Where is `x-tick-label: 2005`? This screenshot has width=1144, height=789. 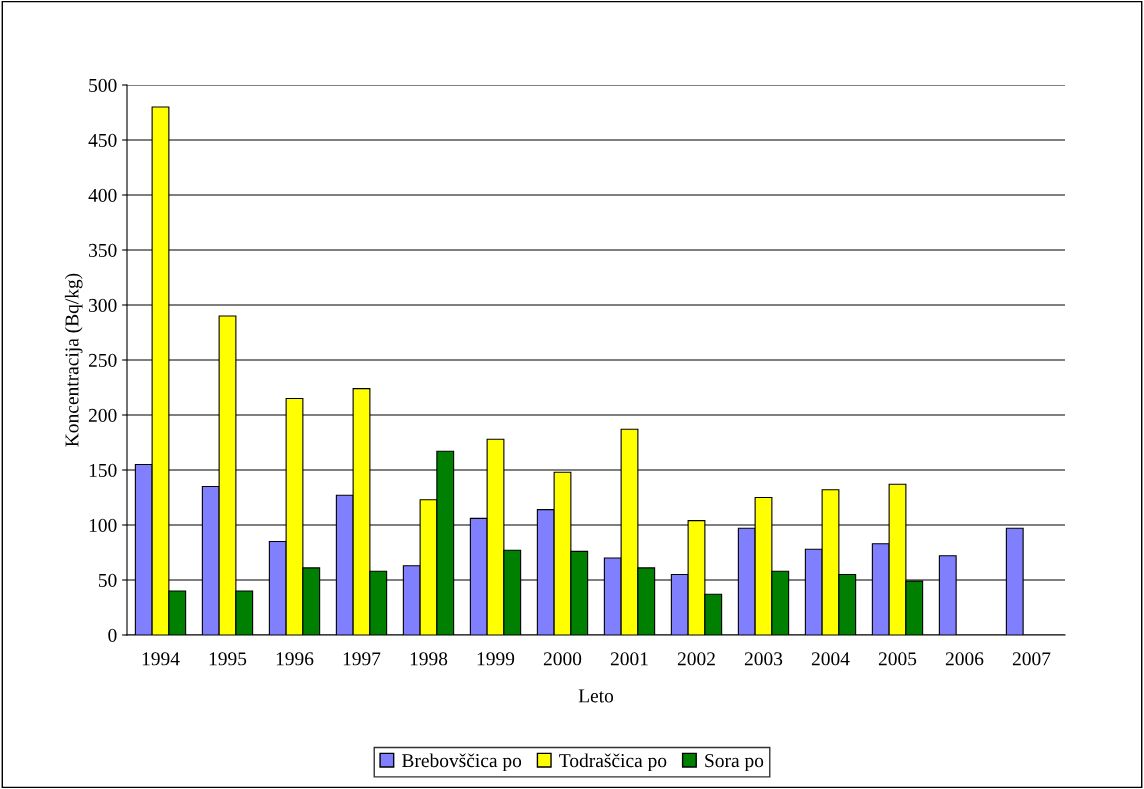
x-tick-label: 2005 is located at coordinates (897, 659).